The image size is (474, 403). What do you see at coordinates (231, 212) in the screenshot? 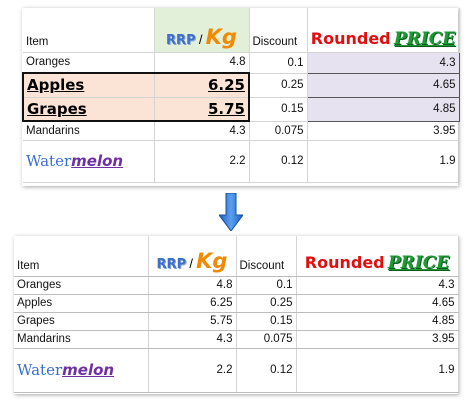
I see `down-arrow-icon` at bounding box center [231, 212].